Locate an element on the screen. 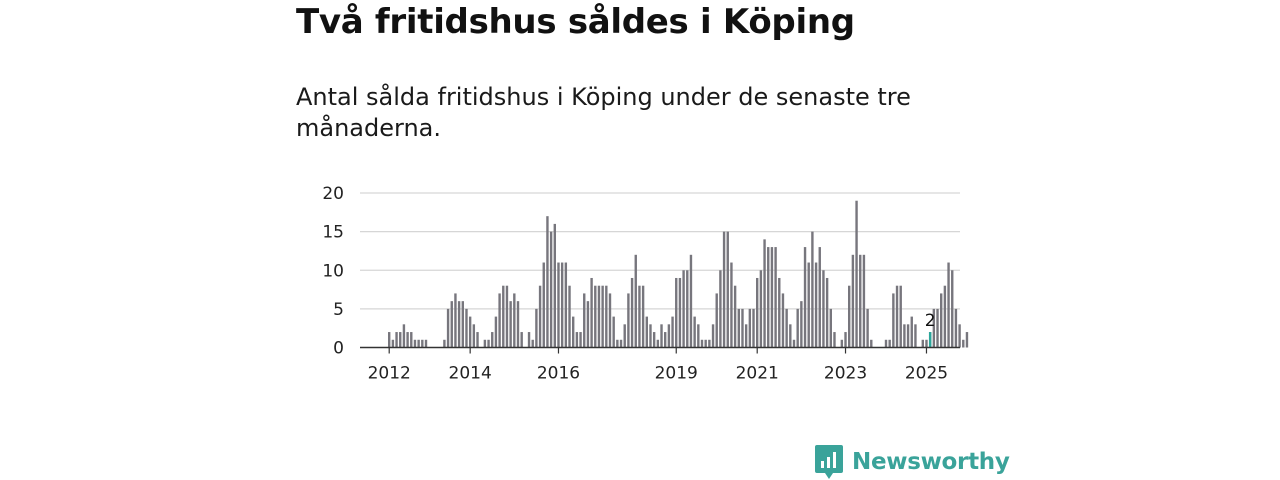 This screenshot has width=1280, height=480. brand-name: Newsworthy is located at coordinates (931, 462).